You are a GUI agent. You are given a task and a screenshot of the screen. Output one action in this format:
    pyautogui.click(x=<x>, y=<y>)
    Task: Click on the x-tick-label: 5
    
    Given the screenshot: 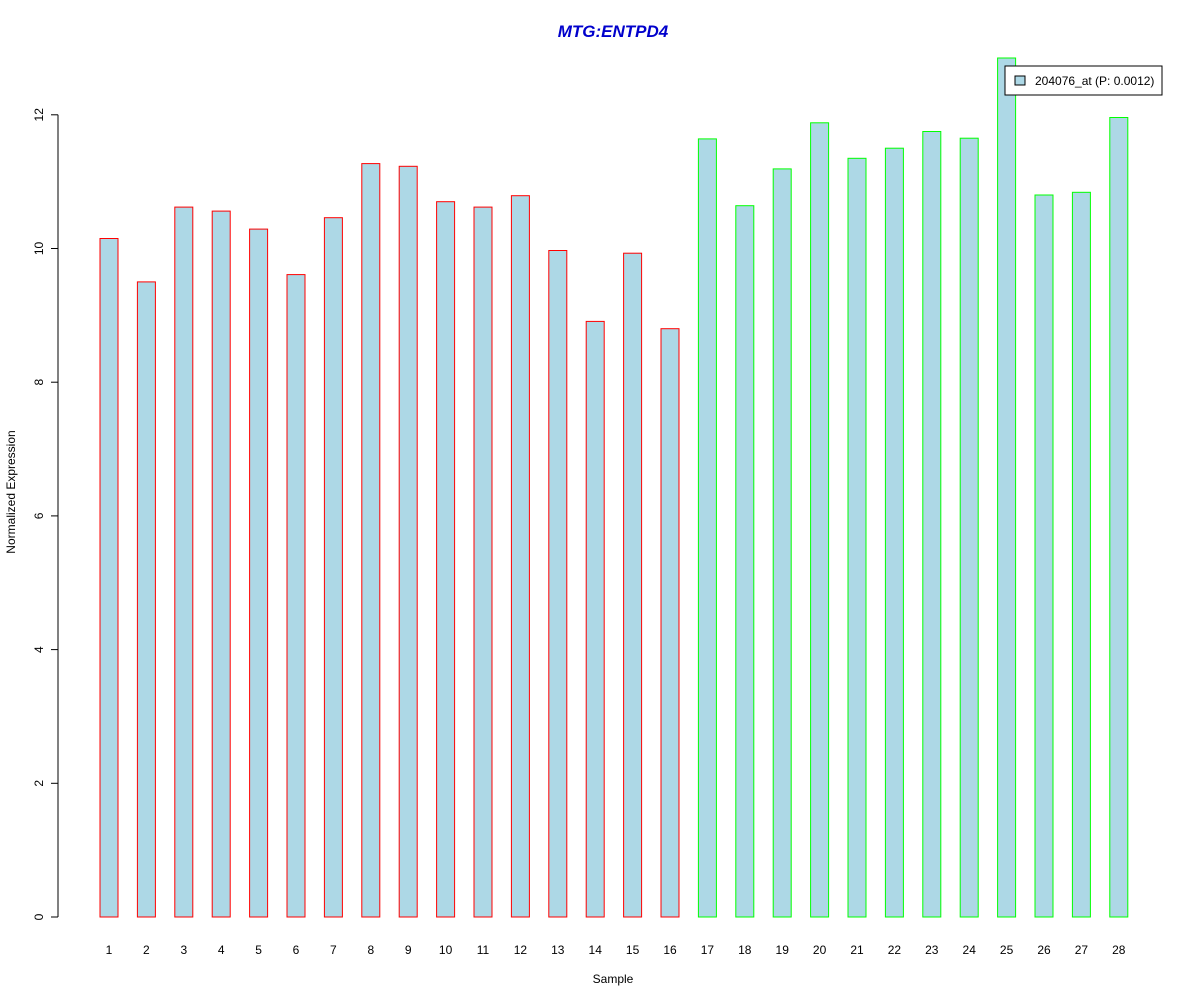 What is the action you would take?
    pyautogui.click(x=258, y=950)
    